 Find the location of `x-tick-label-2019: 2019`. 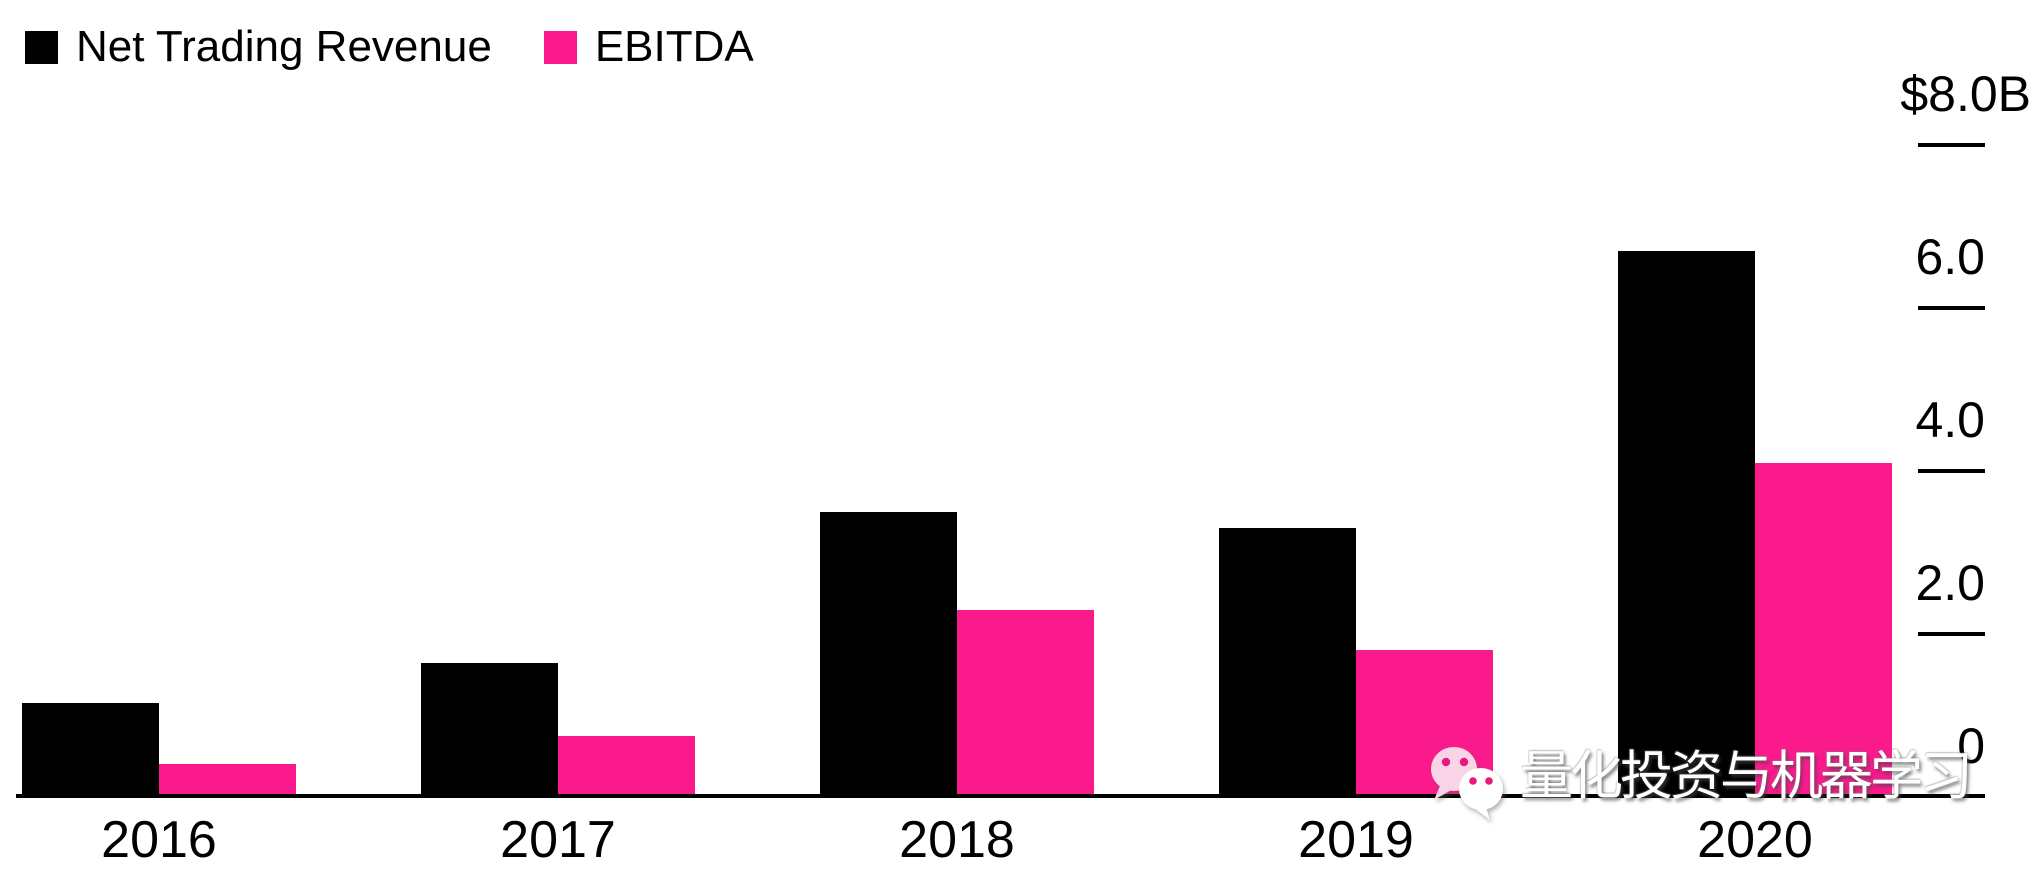

x-tick-label-2019: 2019 is located at coordinates (1356, 840).